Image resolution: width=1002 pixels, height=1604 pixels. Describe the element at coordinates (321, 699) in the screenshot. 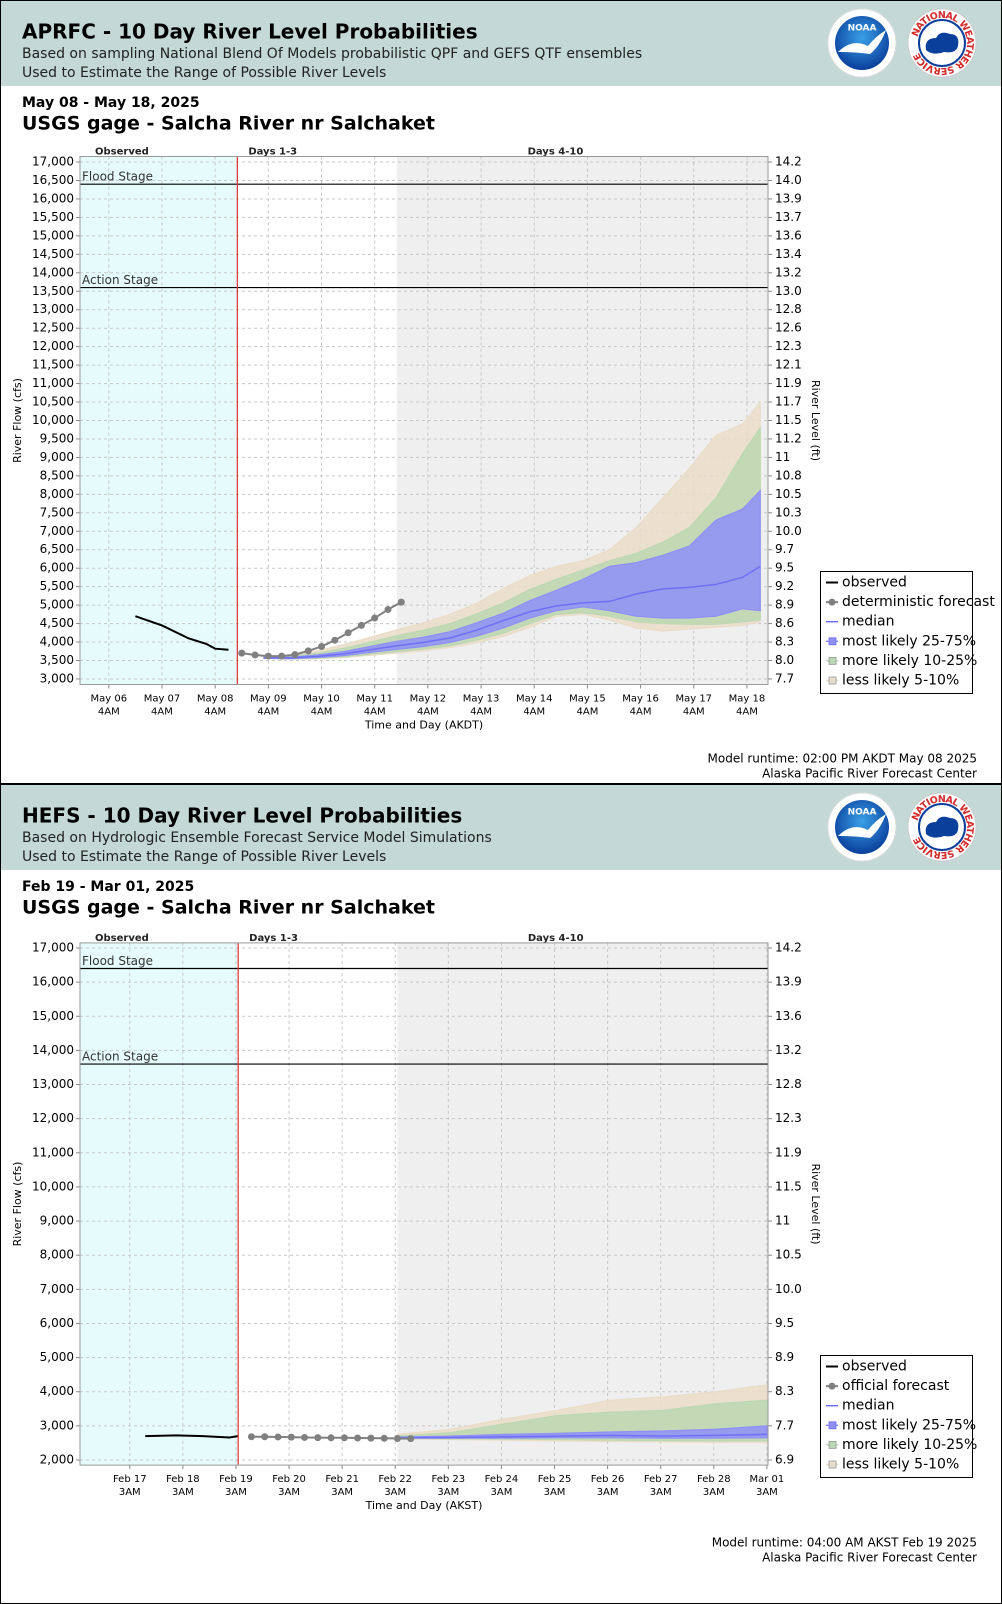

I see `x-tick-label: May 10` at that location.